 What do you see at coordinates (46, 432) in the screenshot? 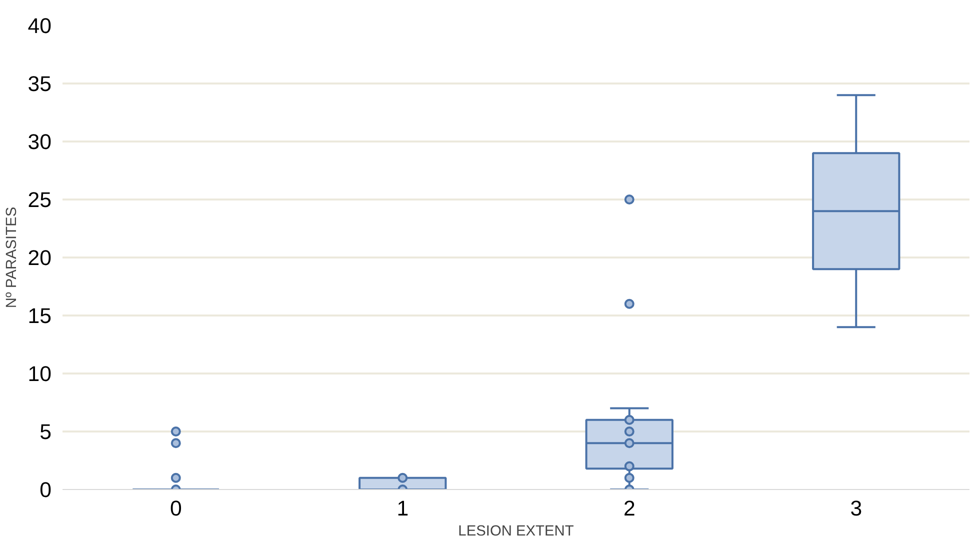
I see `y-tick-label: 5` at bounding box center [46, 432].